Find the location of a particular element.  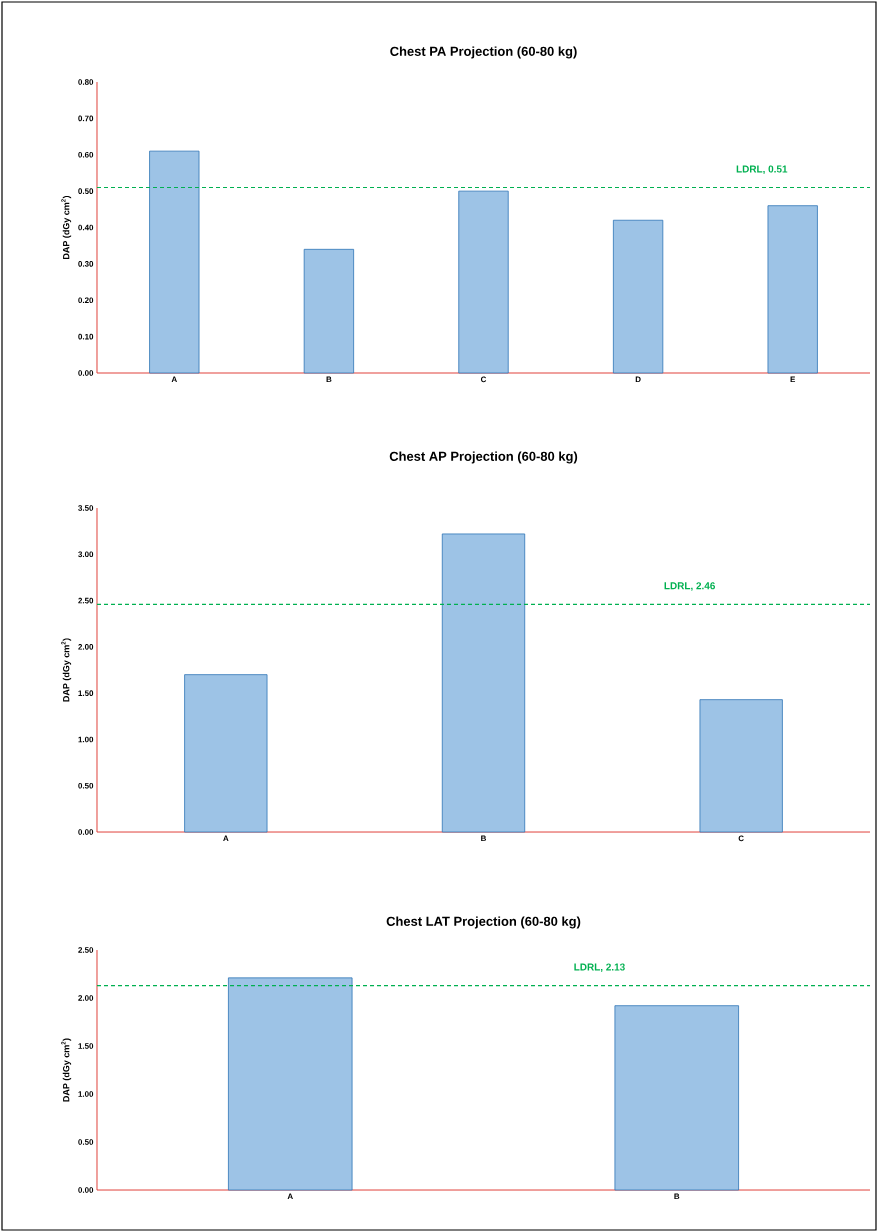

ref-line-label: LDRL, 2.13 is located at coordinates (599, 968).